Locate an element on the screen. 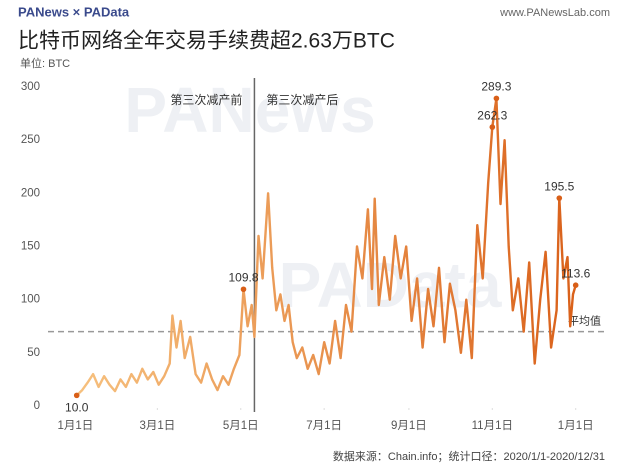 Image resolution: width=631 pixels, height=472 pixels. logo: PANews × PAData is located at coordinates (74, 11).